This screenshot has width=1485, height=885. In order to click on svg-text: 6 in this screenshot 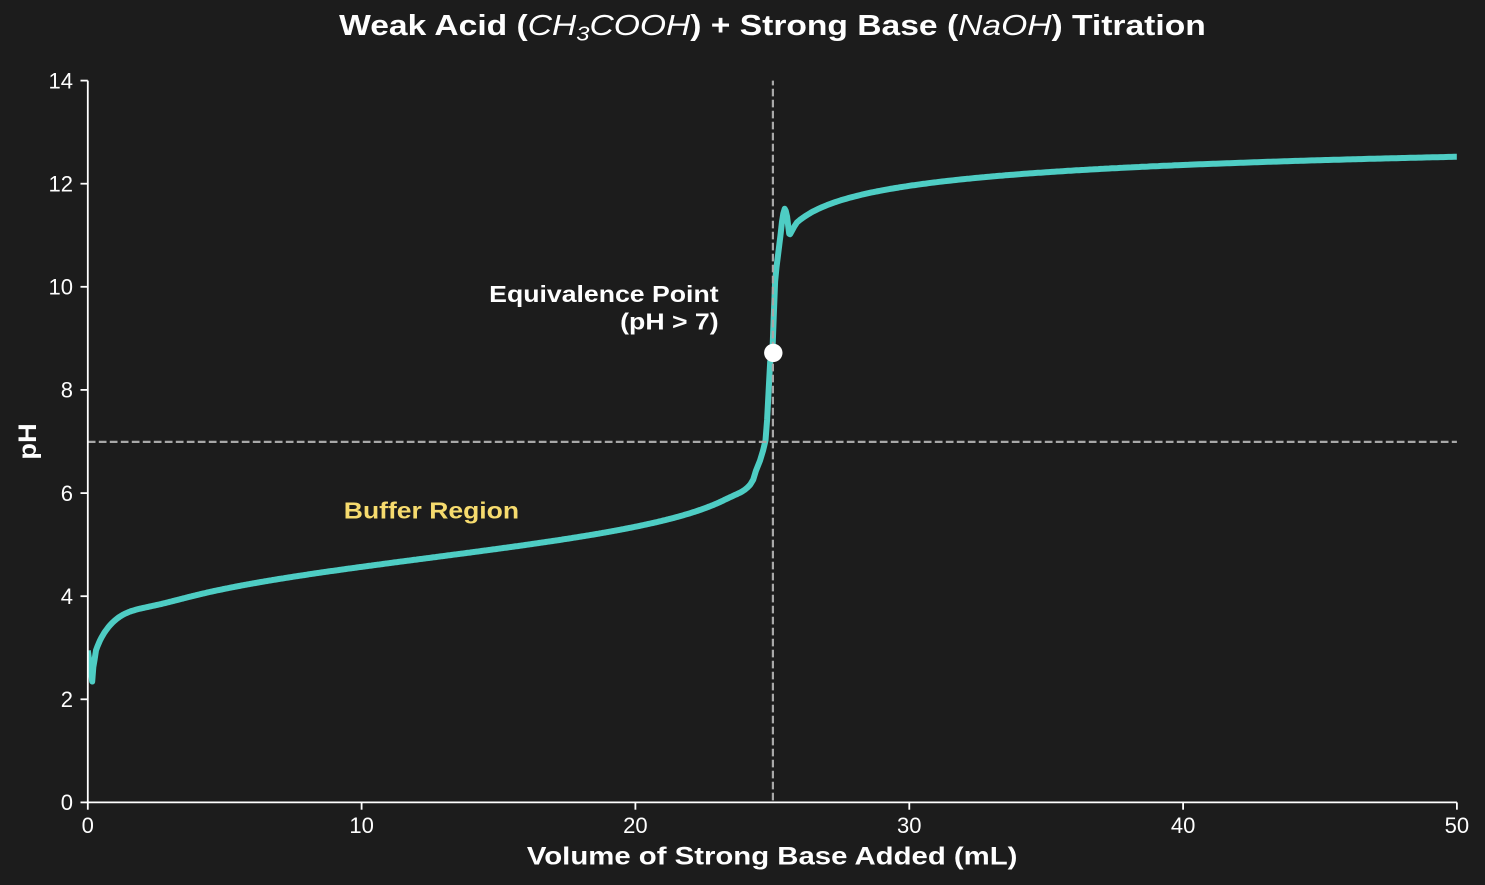, I will do `click(67, 493)`.